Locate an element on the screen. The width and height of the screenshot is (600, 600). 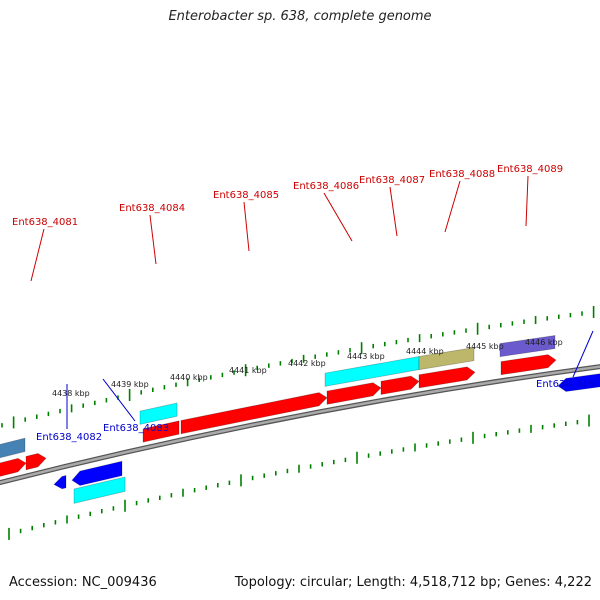
feature-block is located at coordinates (13, 448).